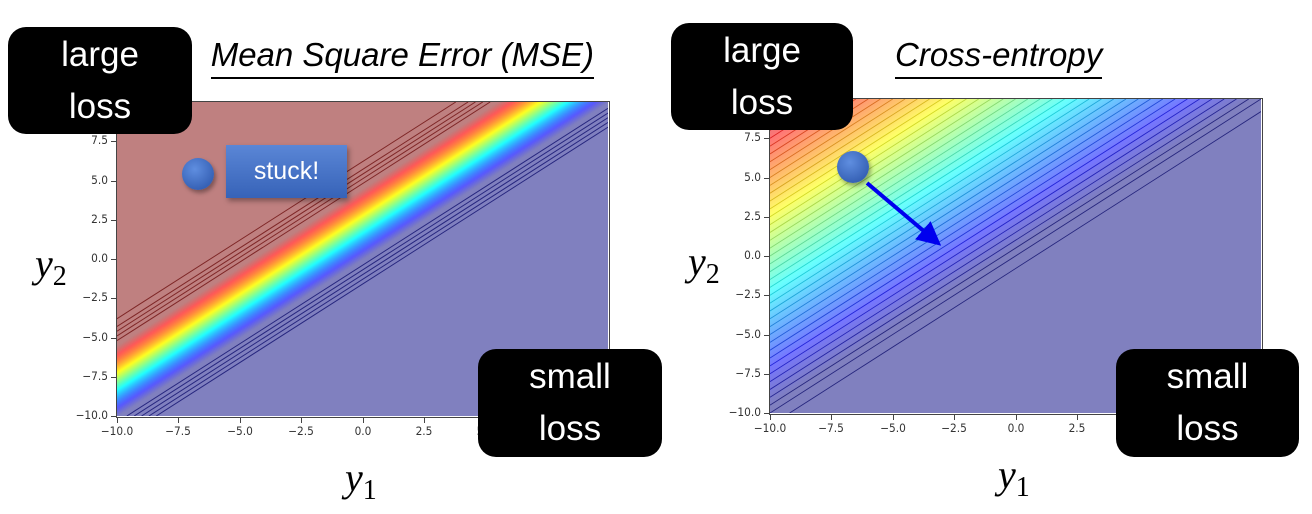 The width and height of the screenshot is (1312, 514). I want to click on stuck-label: stuck!, so click(286, 171).